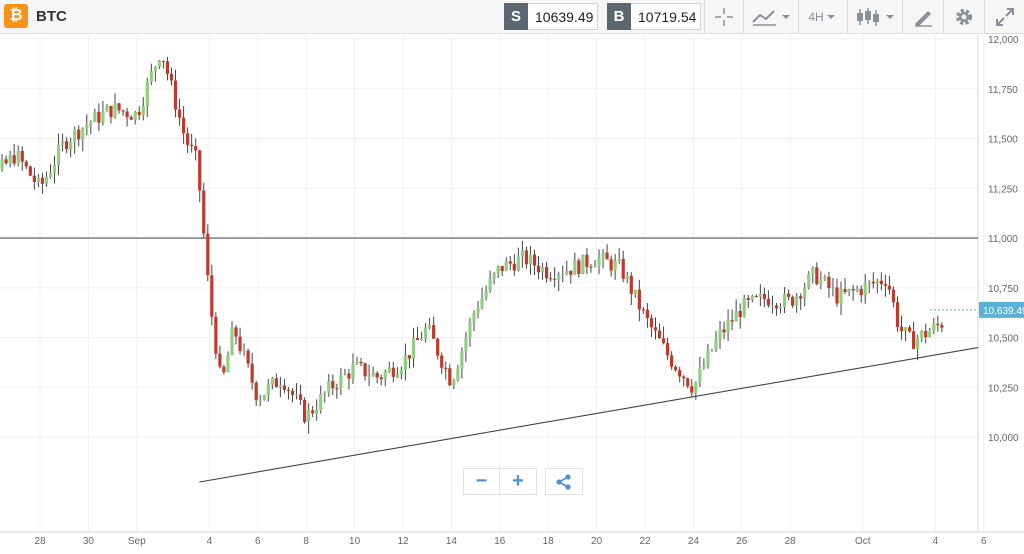 The width and height of the screenshot is (1024, 554). Describe the element at coordinates (403, 541) in the screenshot. I see `x-tick-label: 12` at that location.